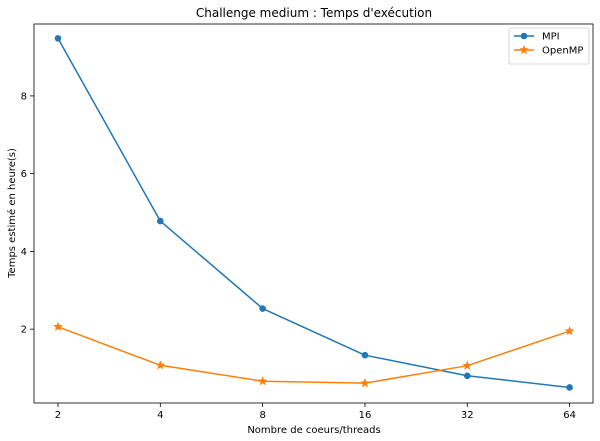  I want to click on legend-box, so click(549, 46).